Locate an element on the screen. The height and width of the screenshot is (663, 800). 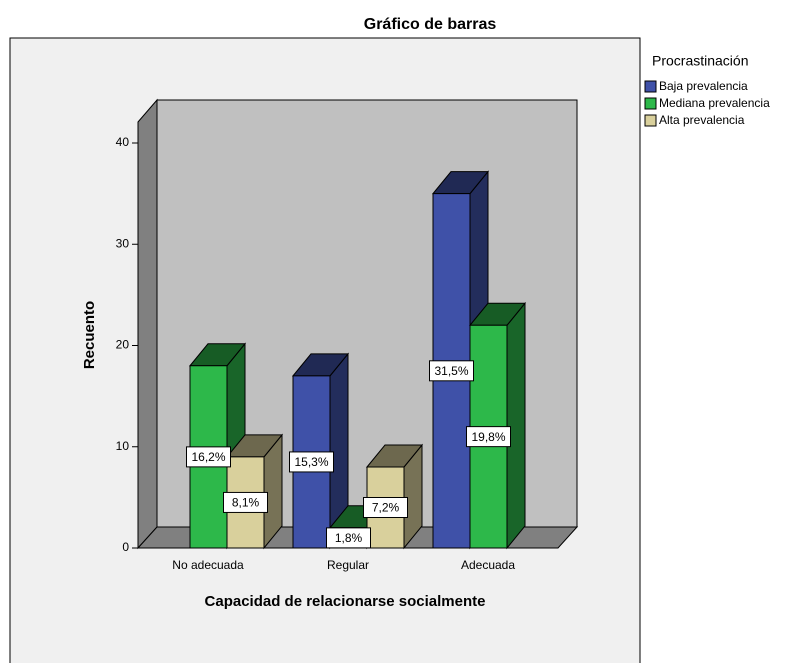
y-tick-label: 10 is located at coordinates (123, 446).